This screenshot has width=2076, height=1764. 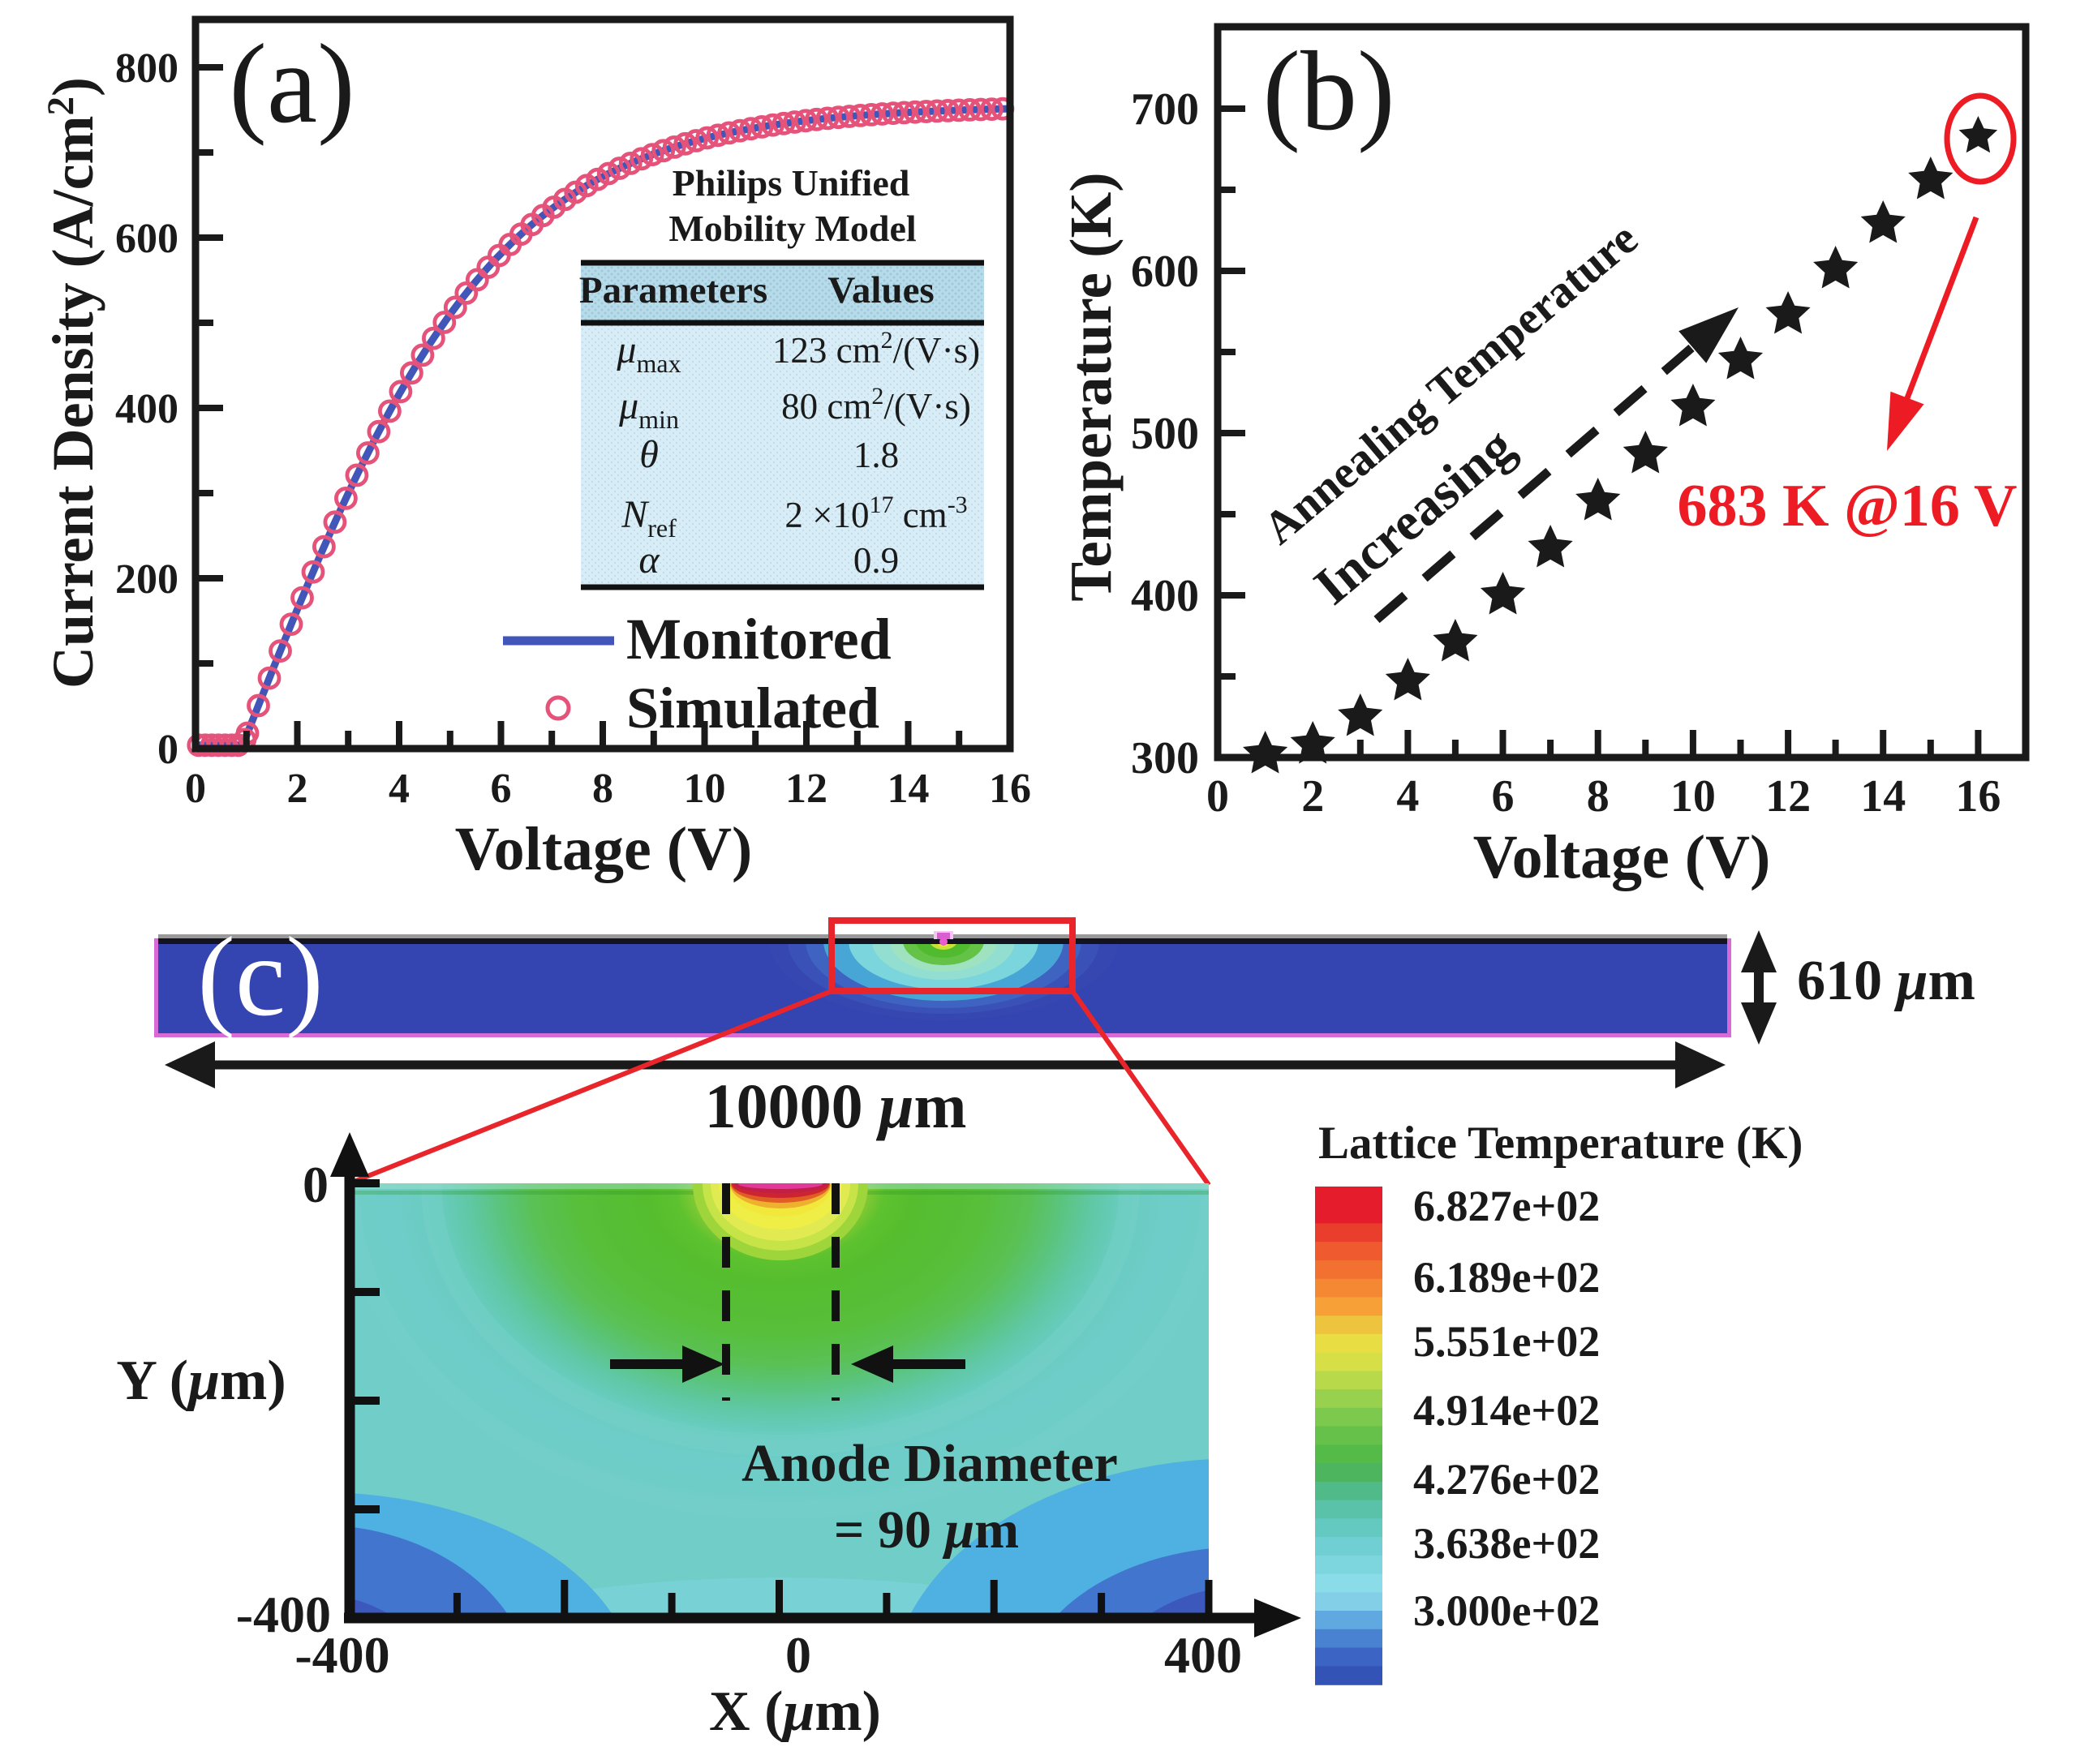 I want to click on svg-text: 610 μm, so click(x=1886, y=981).